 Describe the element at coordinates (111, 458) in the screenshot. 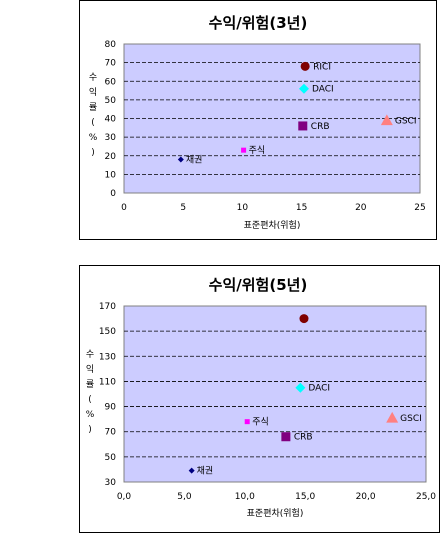

I see `chart-5yr-y-tick-label: 50` at that location.